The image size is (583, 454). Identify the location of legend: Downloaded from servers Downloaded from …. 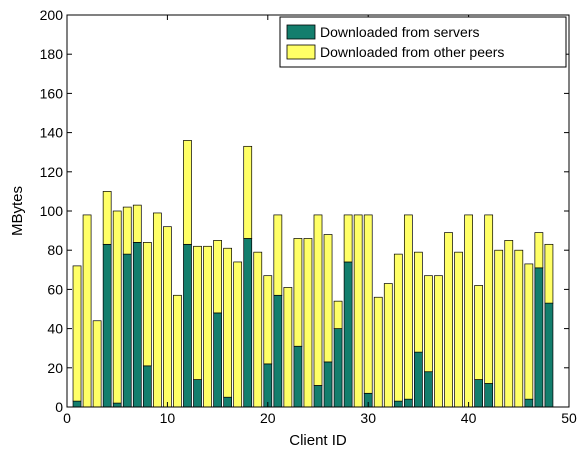
(423, 42).